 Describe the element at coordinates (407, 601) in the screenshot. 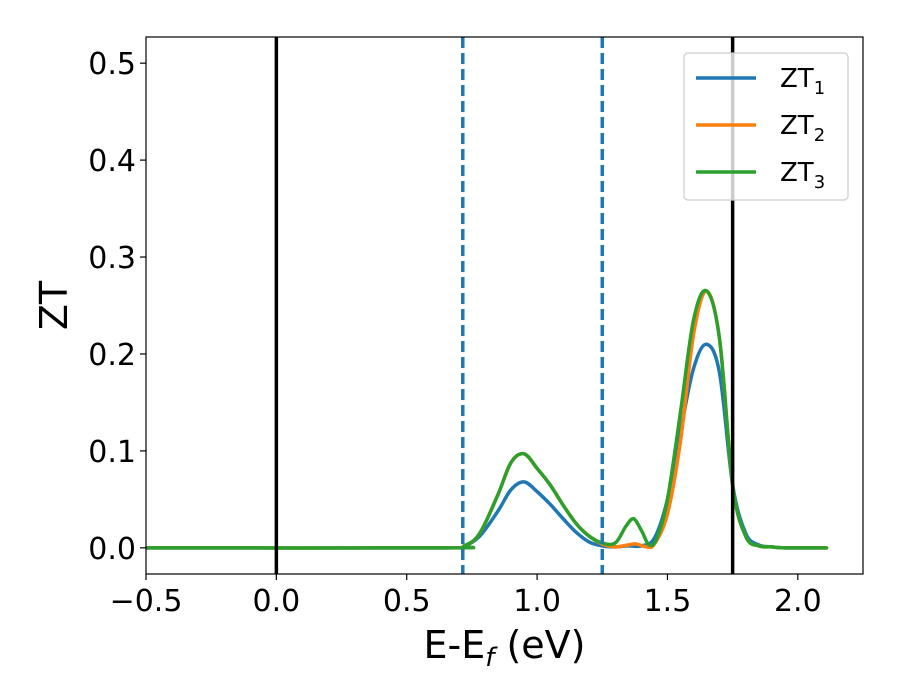

I see `x-tick-label: 0.5` at that location.